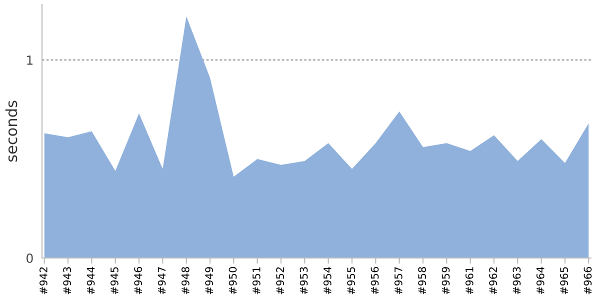 This screenshot has width=600, height=300. Describe the element at coordinates (540, 280) in the screenshot. I see `x-tick-label: #964` at that location.